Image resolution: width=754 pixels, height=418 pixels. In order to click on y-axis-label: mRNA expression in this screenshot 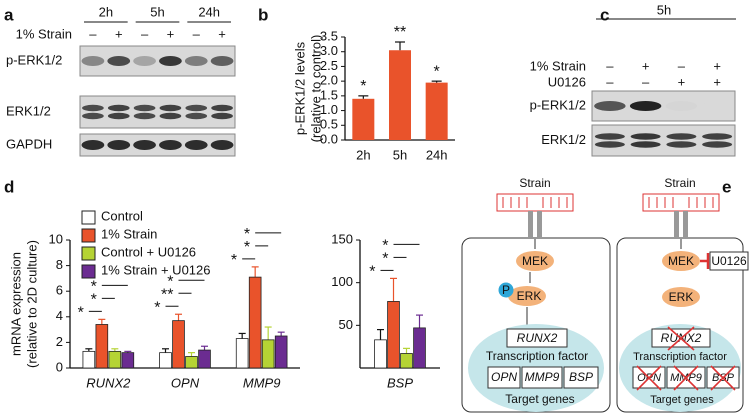, I will do `click(15, 304)`.